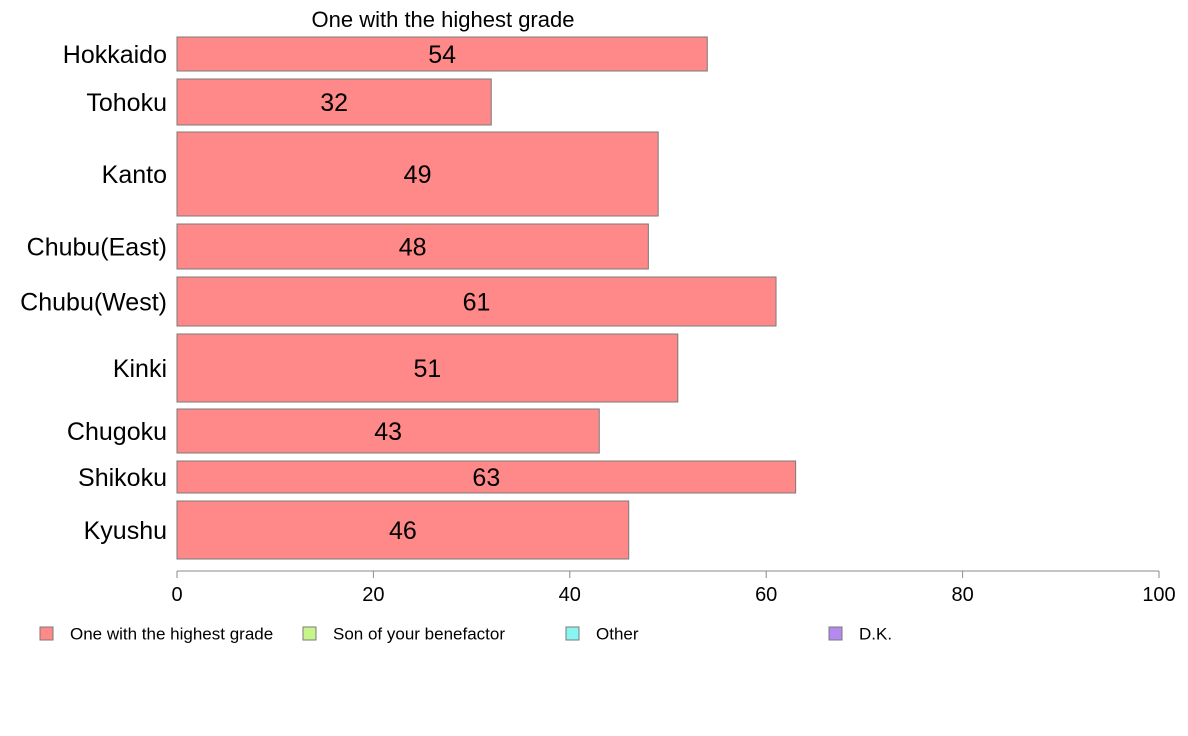 The height and width of the screenshot is (736, 1188). Describe the element at coordinates (572, 633) in the screenshot. I see `legend-swatch-other` at that location.